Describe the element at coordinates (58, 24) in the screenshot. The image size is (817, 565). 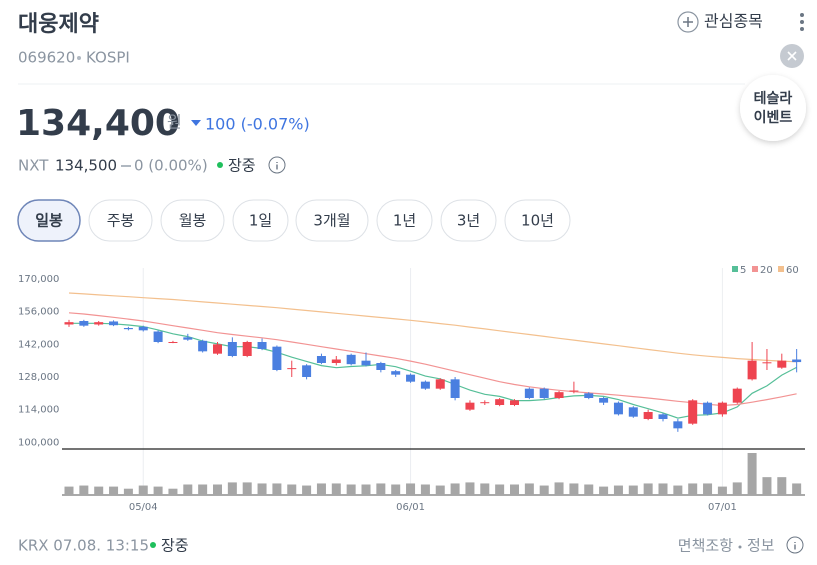
I see `stock-name: 대웅제약` at that location.